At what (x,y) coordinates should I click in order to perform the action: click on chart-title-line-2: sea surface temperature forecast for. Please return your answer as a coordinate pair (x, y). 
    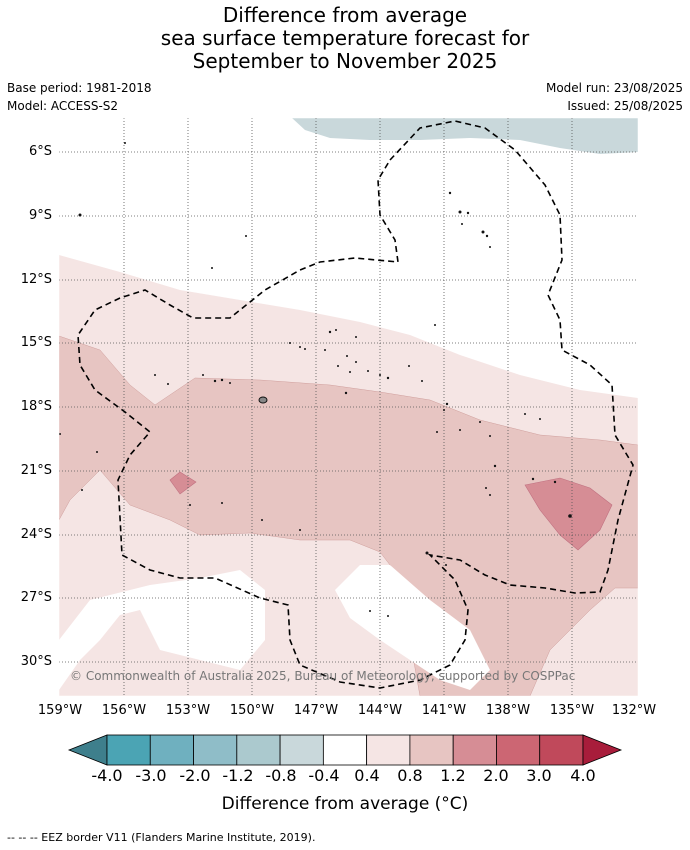
    Looking at the image, I should click on (345, 38).